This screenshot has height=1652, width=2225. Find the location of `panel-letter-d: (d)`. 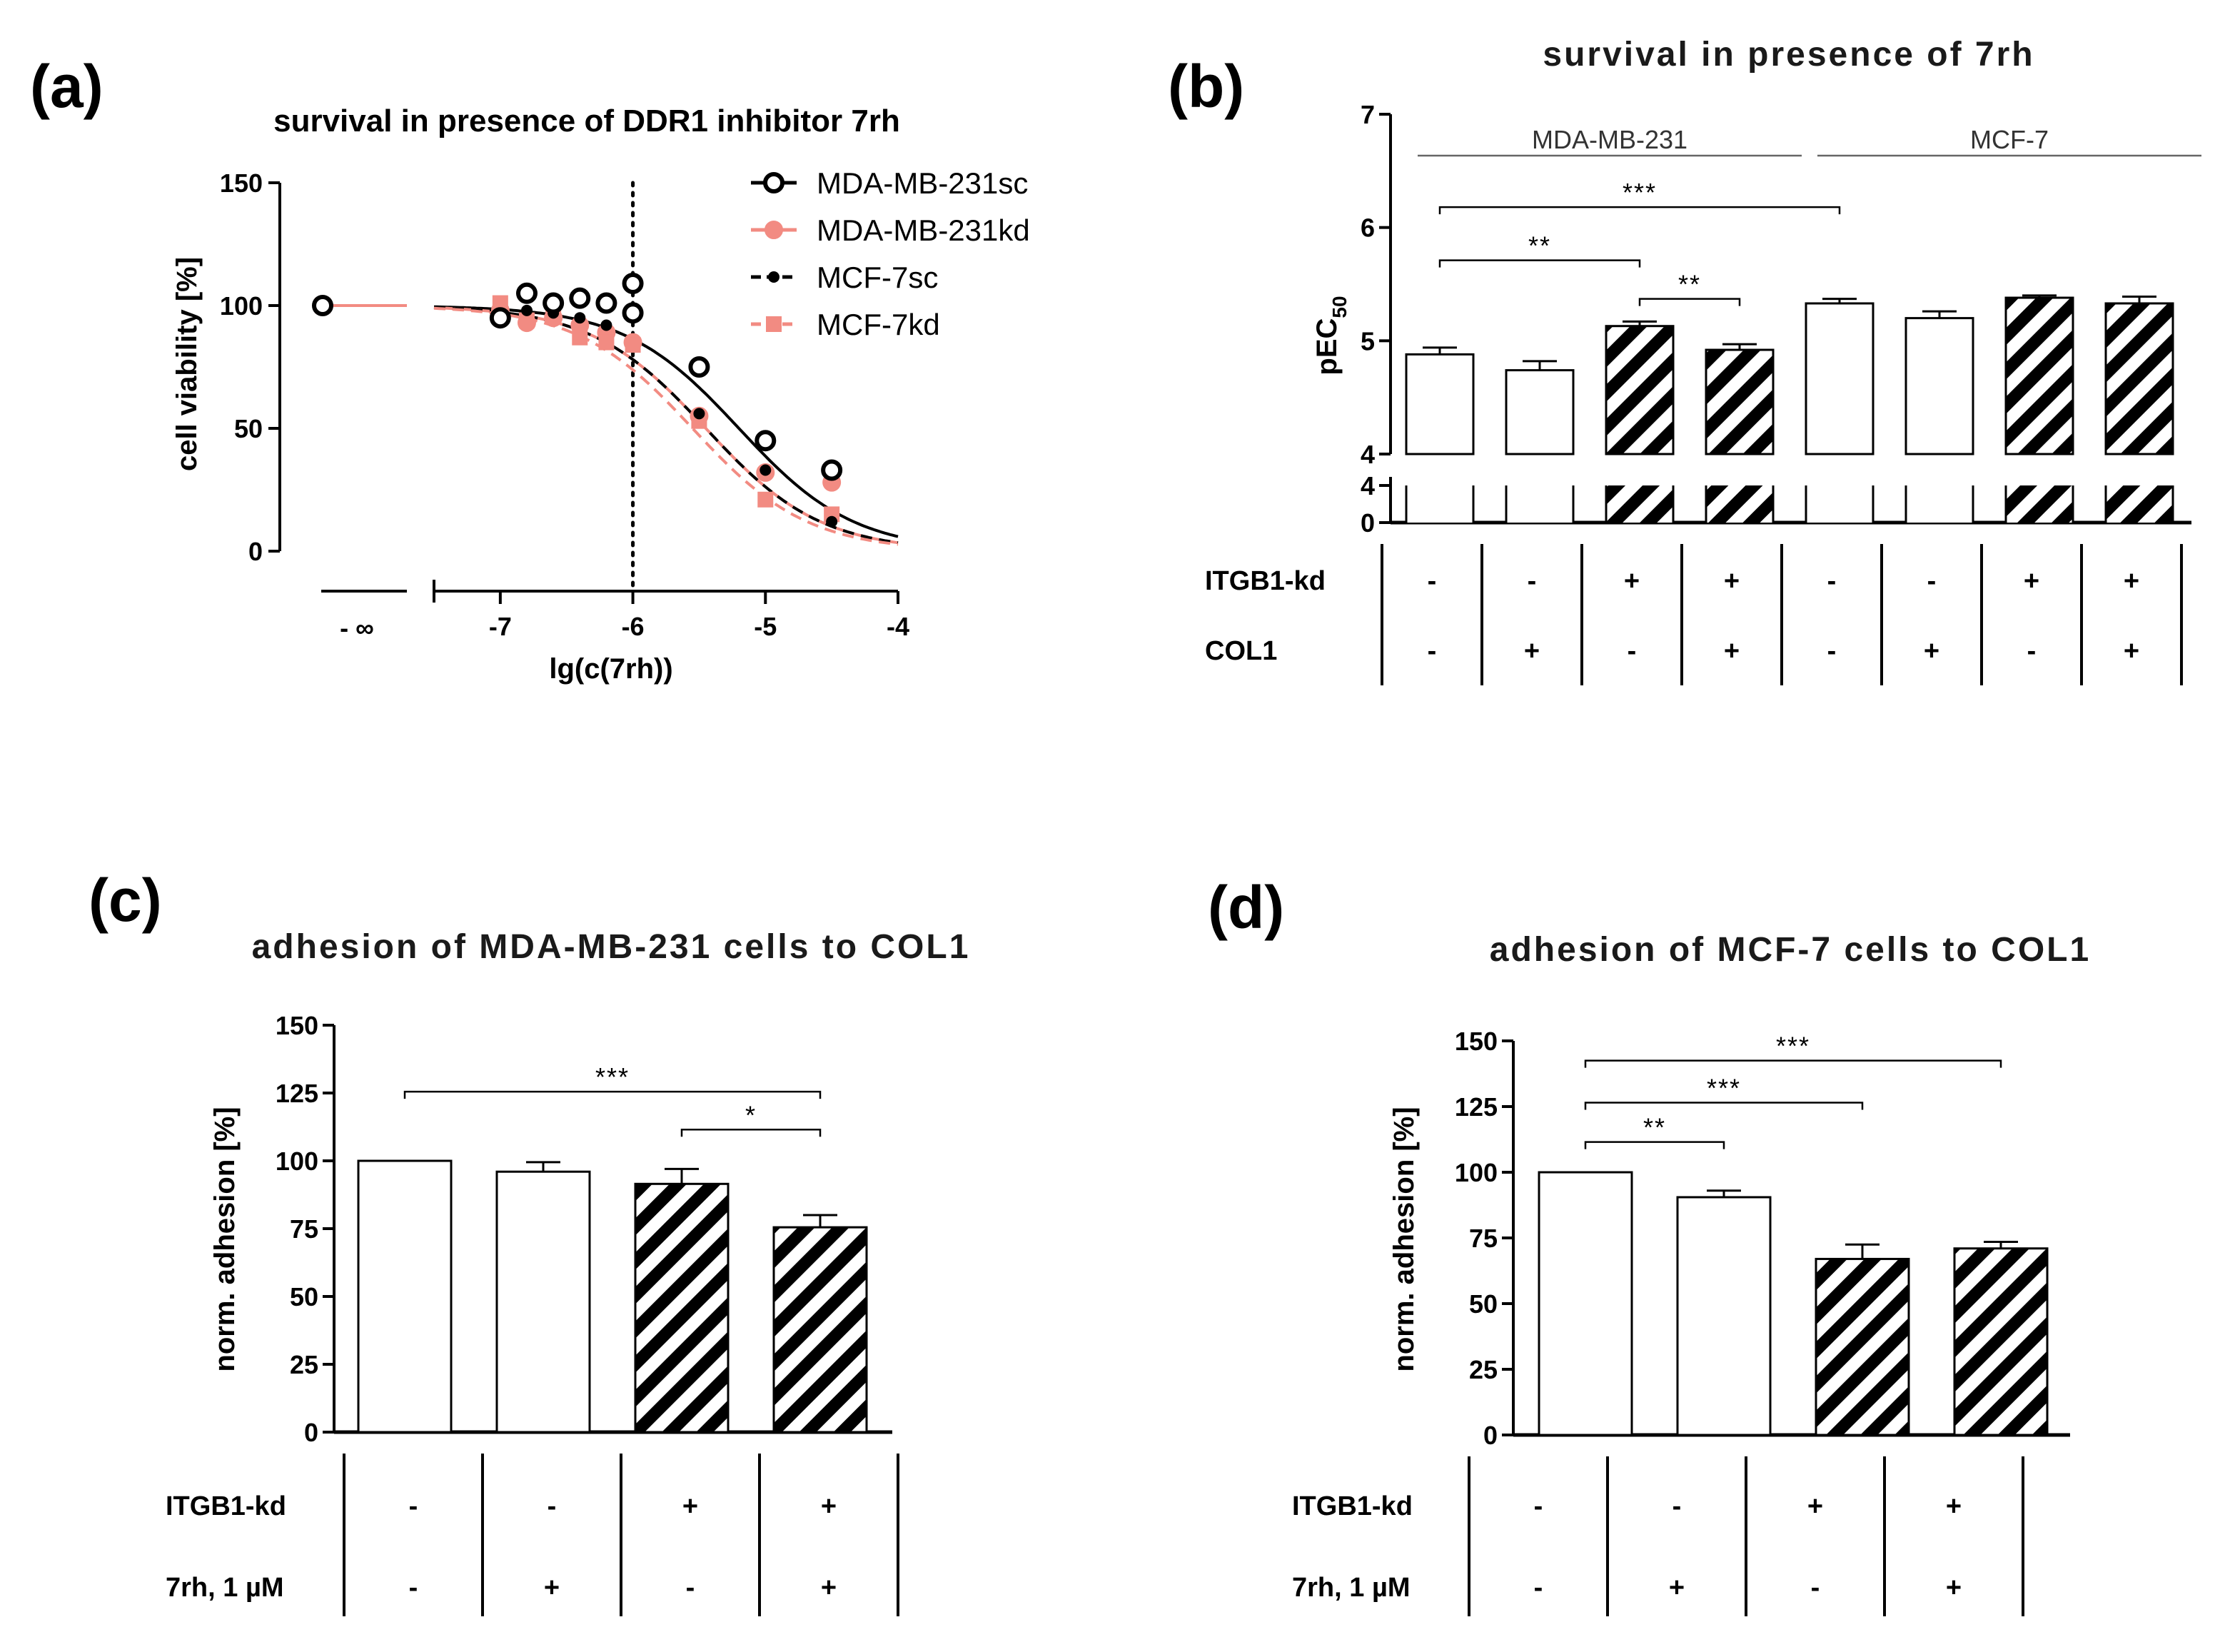

panel-letter-d: (d) is located at coordinates (1246, 907).